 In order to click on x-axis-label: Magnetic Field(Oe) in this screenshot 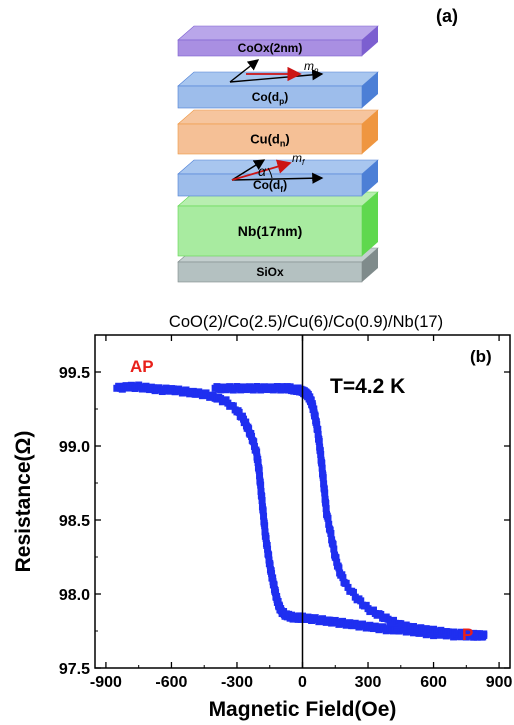, I will do `click(303, 709)`.